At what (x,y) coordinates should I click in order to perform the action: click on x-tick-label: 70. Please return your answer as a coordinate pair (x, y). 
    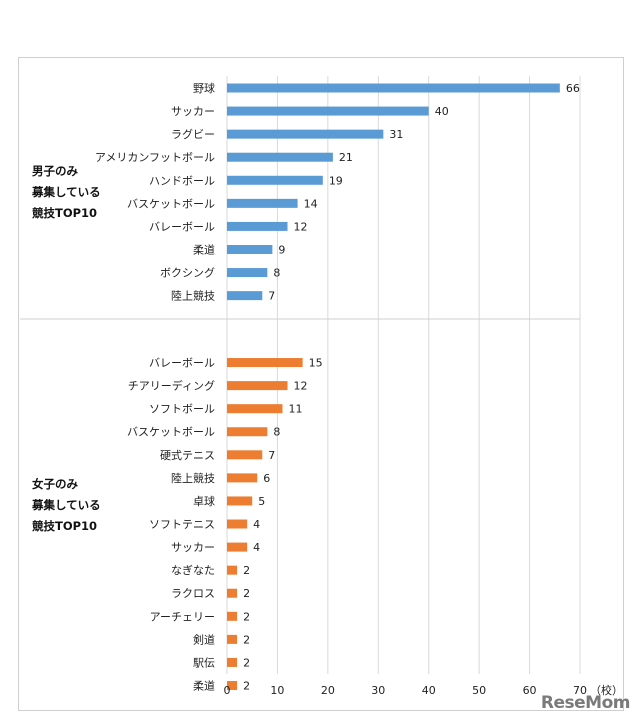
    Looking at the image, I should click on (580, 690).